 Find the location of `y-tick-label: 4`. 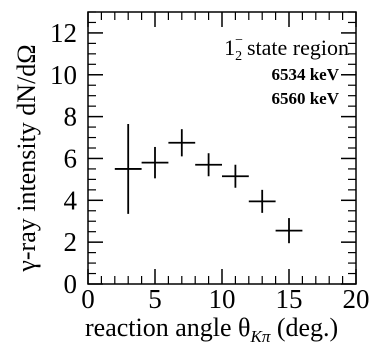

y-tick-label: 4 is located at coordinates (71, 200).